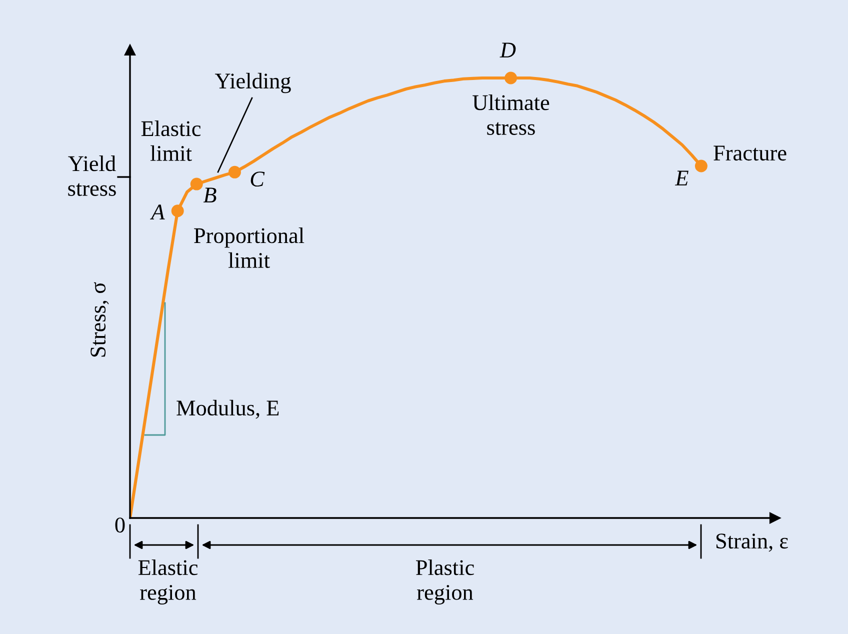  Describe the element at coordinates (92, 176) in the screenshot. I see `text: Yield stress` at that location.